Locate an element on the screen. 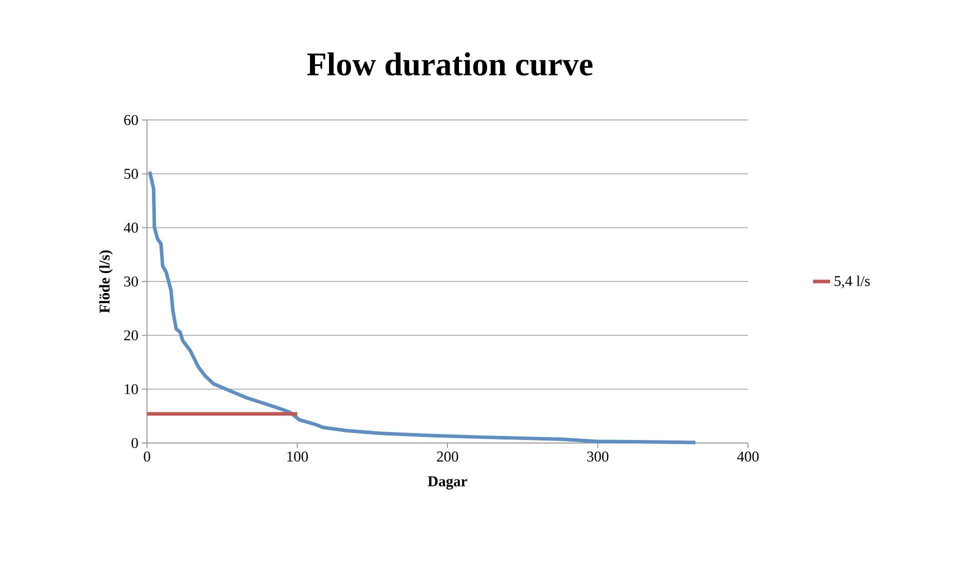 The height and width of the screenshot is (578, 957). legend-label: 5,4 l/s is located at coordinates (852, 282).